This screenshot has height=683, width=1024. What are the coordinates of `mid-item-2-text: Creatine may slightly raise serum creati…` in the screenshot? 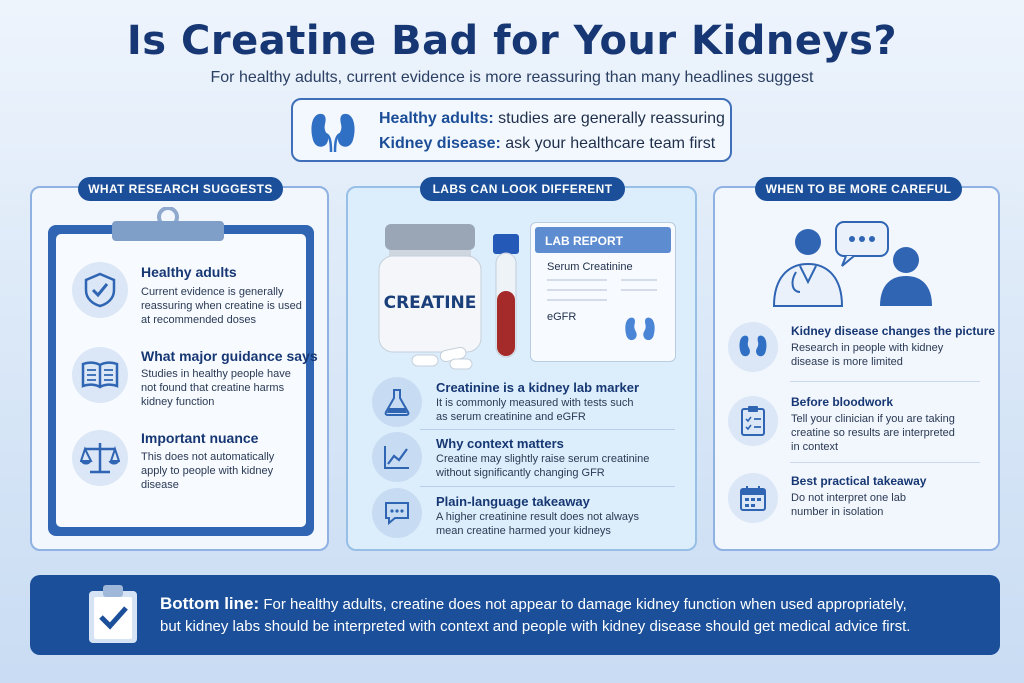 It's located at (543, 466).